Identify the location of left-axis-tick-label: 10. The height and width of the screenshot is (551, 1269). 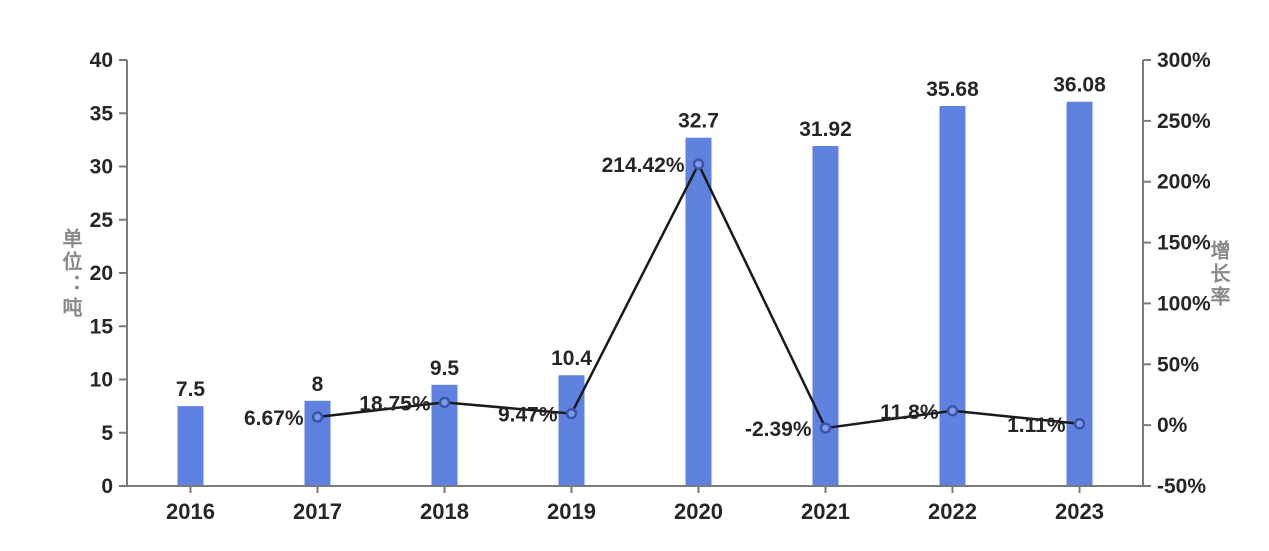
(101, 380).